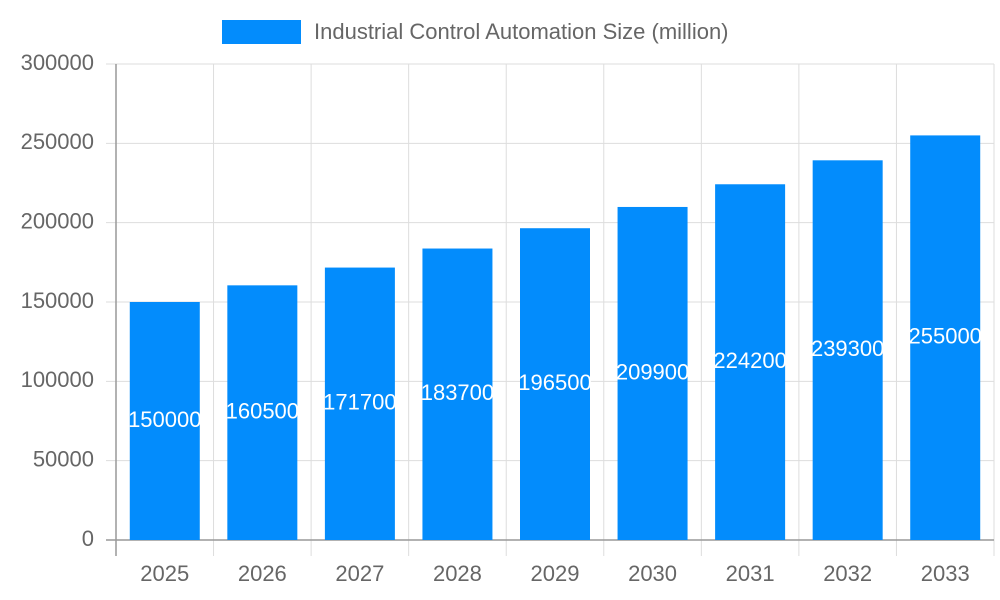 Image resolution: width=1000 pixels, height=600 pixels. What do you see at coordinates (457, 573) in the screenshot?
I see `x-tick-label: 2028` at bounding box center [457, 573].